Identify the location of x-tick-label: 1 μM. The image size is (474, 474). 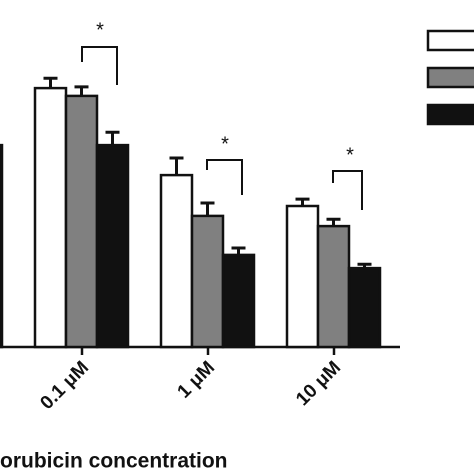
(196, 379).